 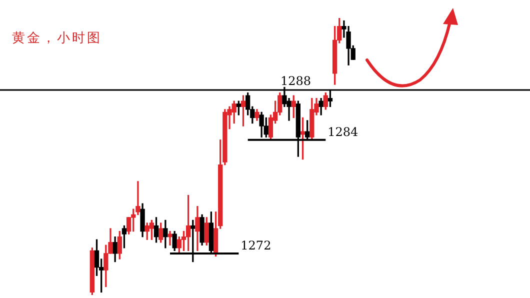 I want to click on text: 黄金，小时图, so click(x=57, y=38).